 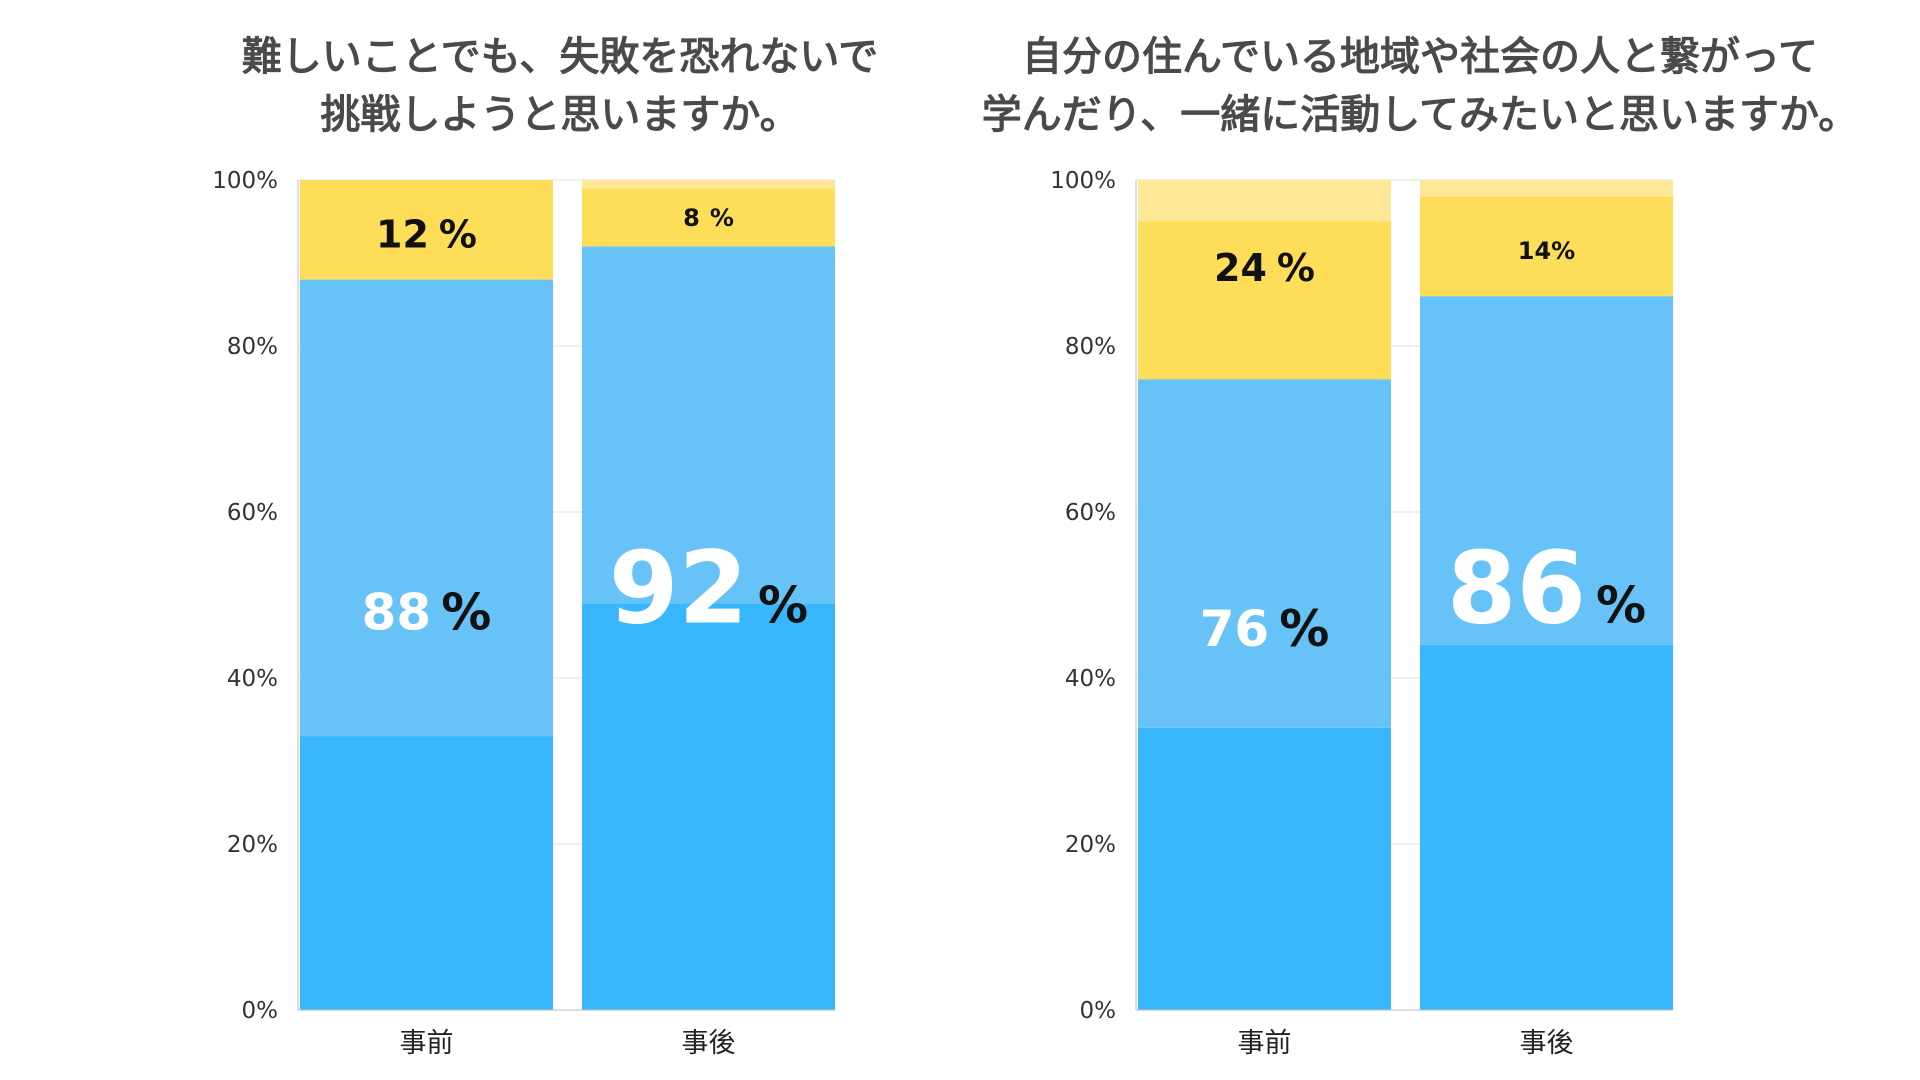 I want to click on data-label-value: 12, so click(x=402, y=235).